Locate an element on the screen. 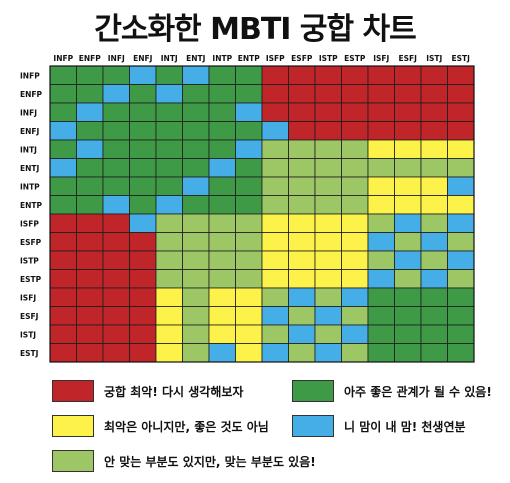  heatmap-cell-istp-enfp is located at coordinates (90, 260).